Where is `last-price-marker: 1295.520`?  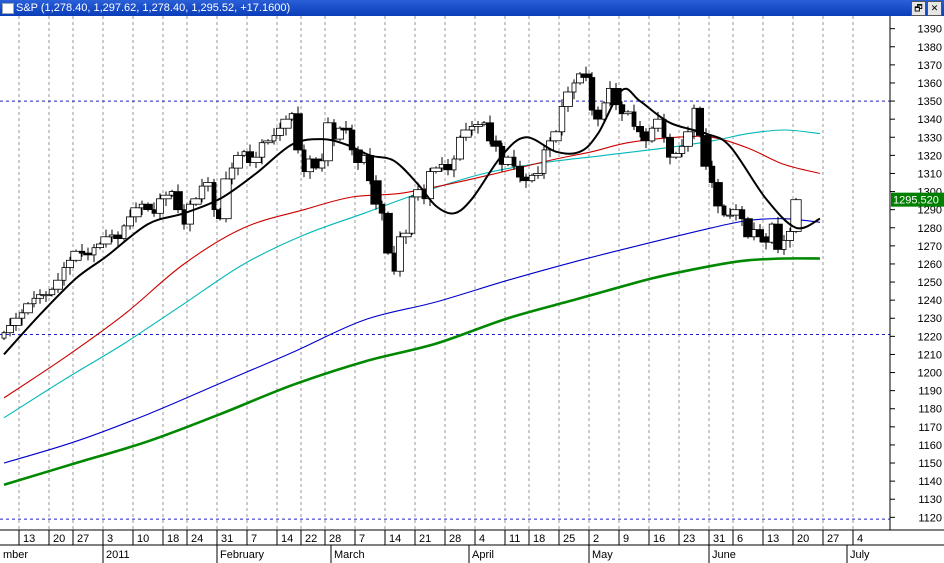
last-price-marker: 1295.520 is located at coordinates (917, 199).